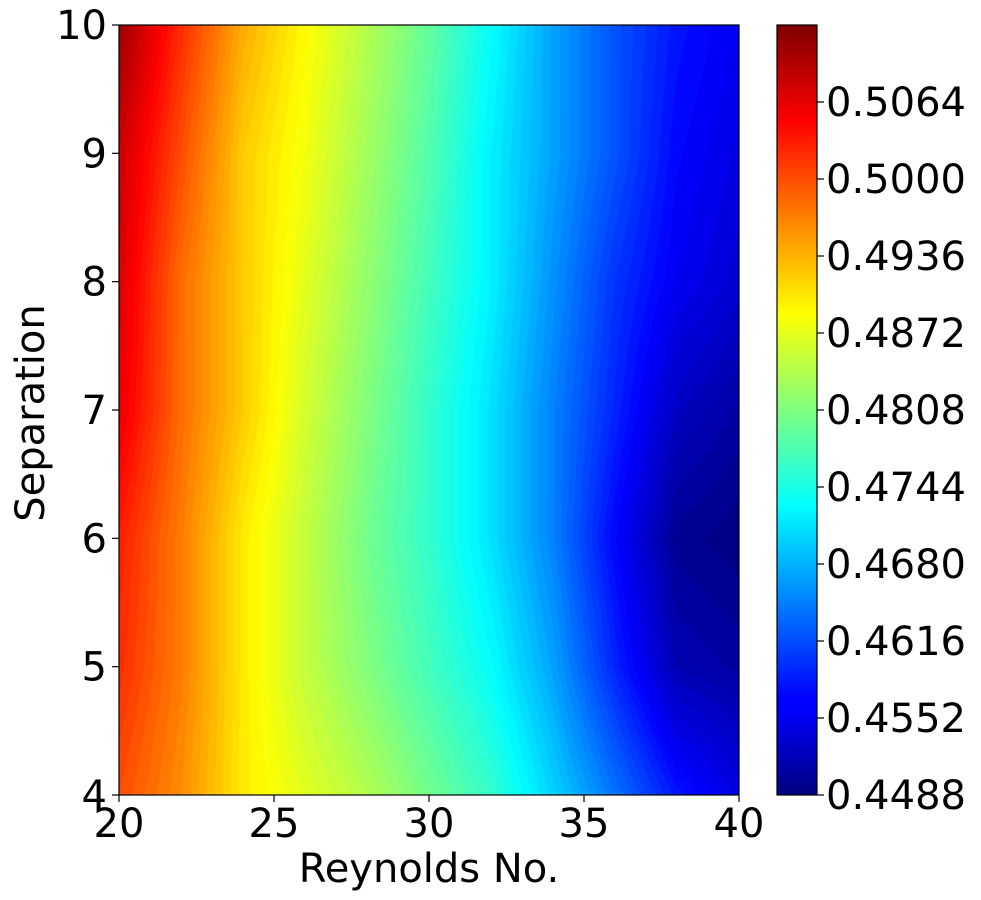  I want to click on y-tick-label: 10, so click(81, 26).